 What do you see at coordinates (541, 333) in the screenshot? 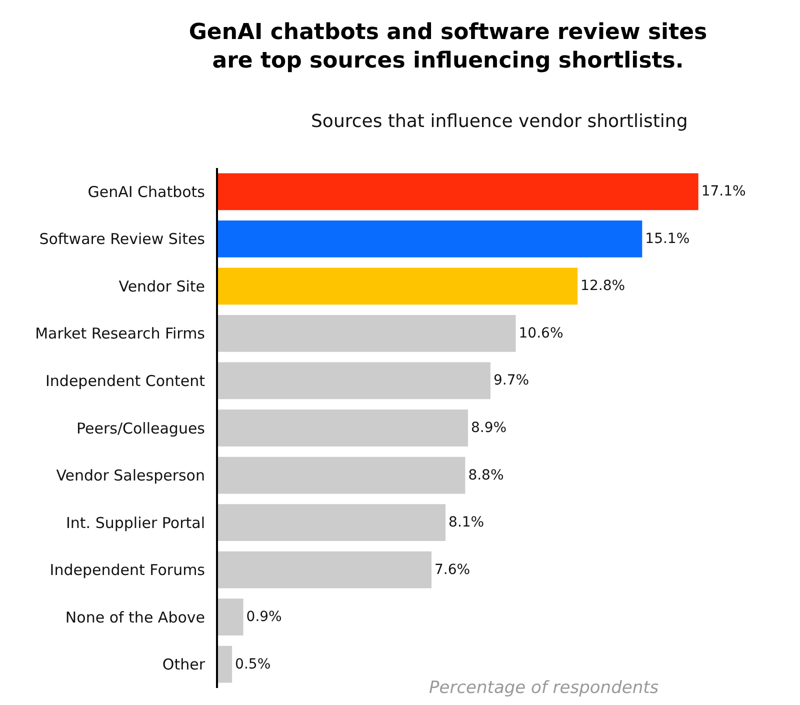
I see `data-label: 10.6%` at bounding box center [541, 333].